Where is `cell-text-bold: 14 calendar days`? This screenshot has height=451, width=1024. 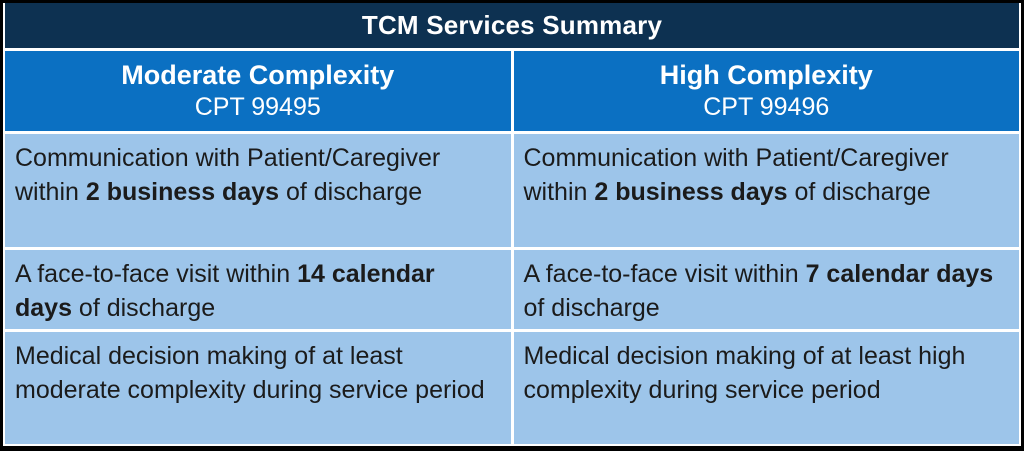
cell-text-bold: 14 calendar days is located at coordinates (225, 291).